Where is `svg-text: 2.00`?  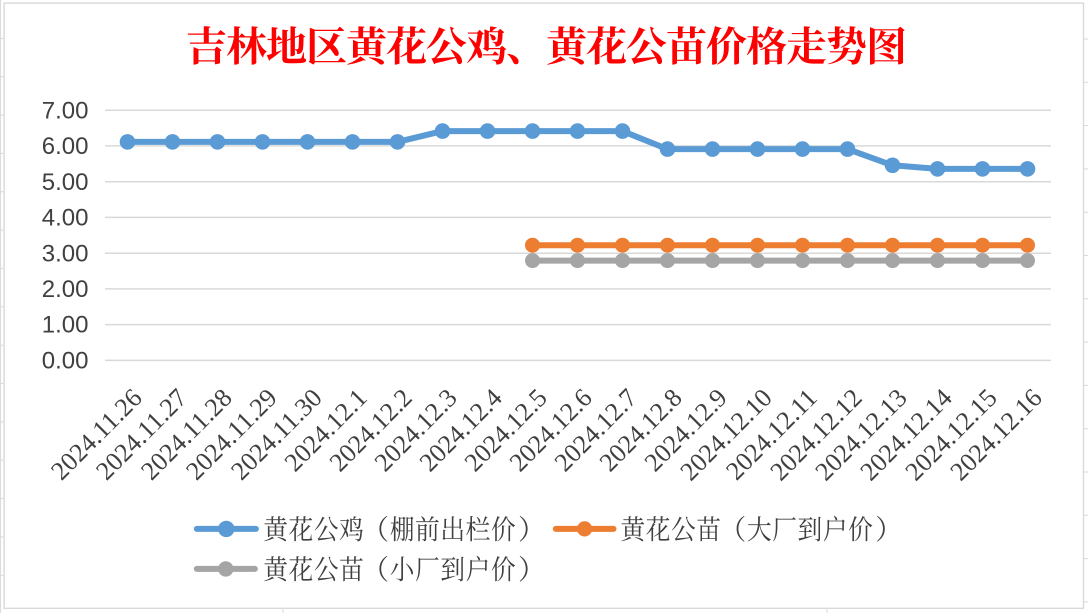
svg-text: 2.00 is located at coordinates (65, 289).